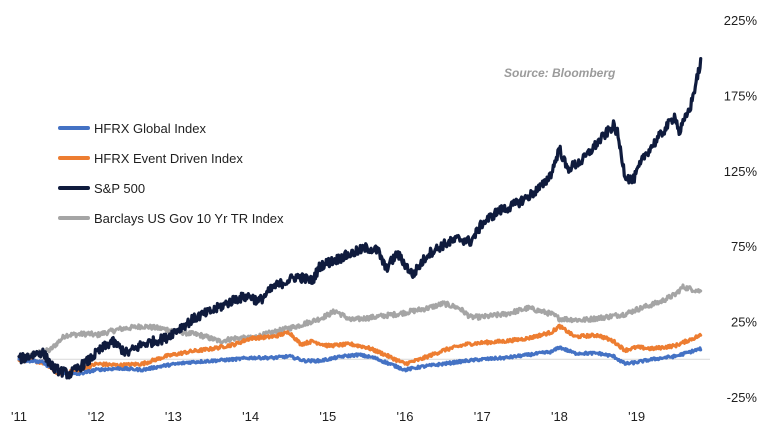 The width and height of the screenshot is (768, 438). What do you see at coordinates (741, 20) in the screenshot?
I see `y-tick-label: 225%` at bounding box center [741, 20].